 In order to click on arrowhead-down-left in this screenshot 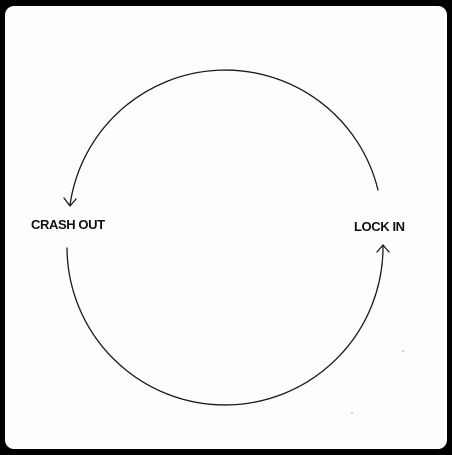, I will do `click(70, 202)`.